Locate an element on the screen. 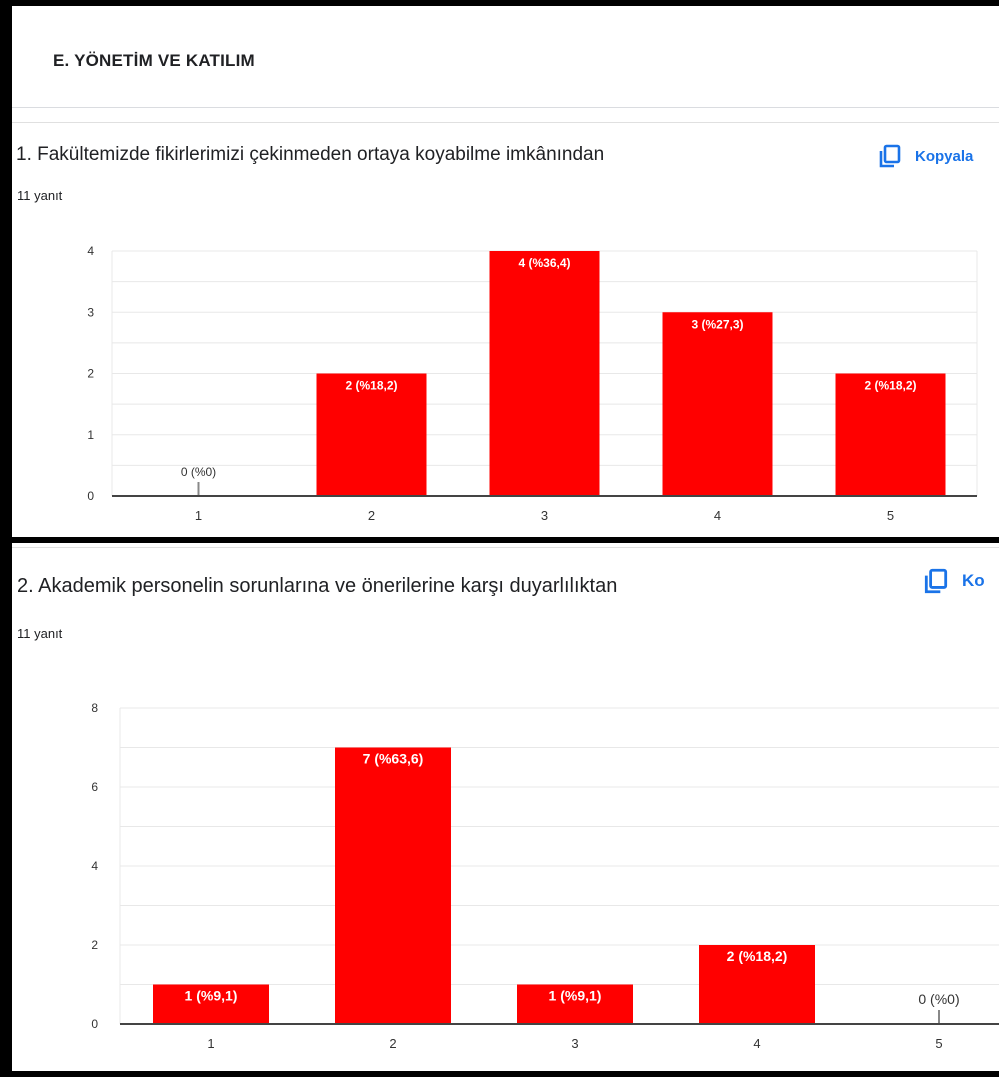 Image resolution: width=999 pixels, height=1077 pixels. y-tick-label: 8 is located at coordinates (94, 708).